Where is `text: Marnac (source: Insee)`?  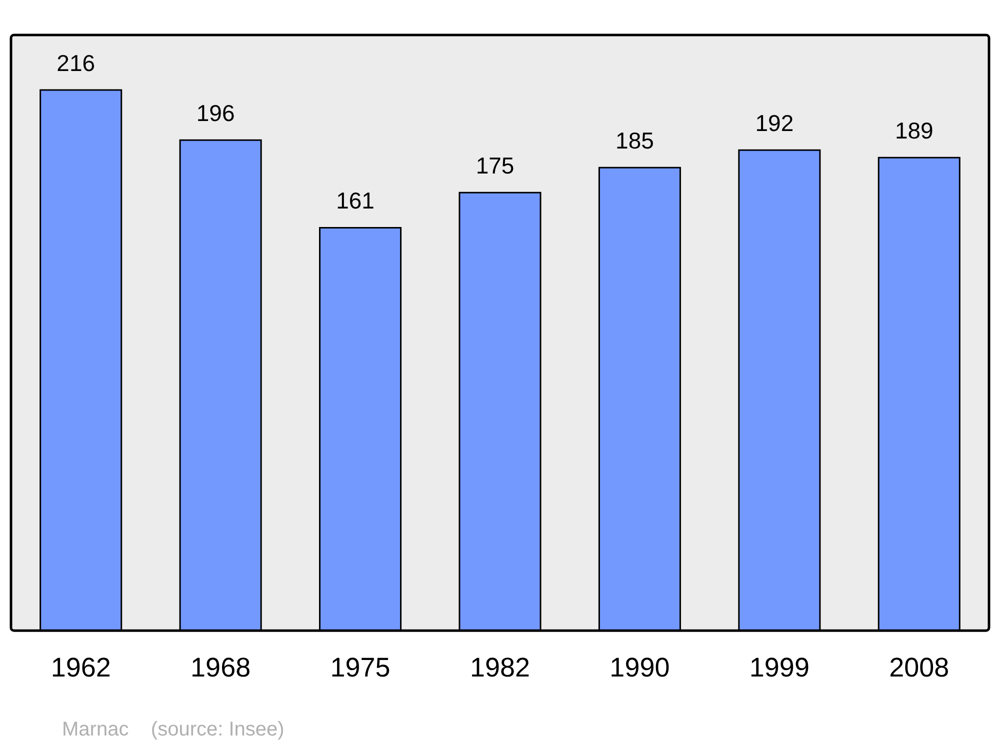
text: Marnac (source: Insee) is located at coordinates (173, 729).